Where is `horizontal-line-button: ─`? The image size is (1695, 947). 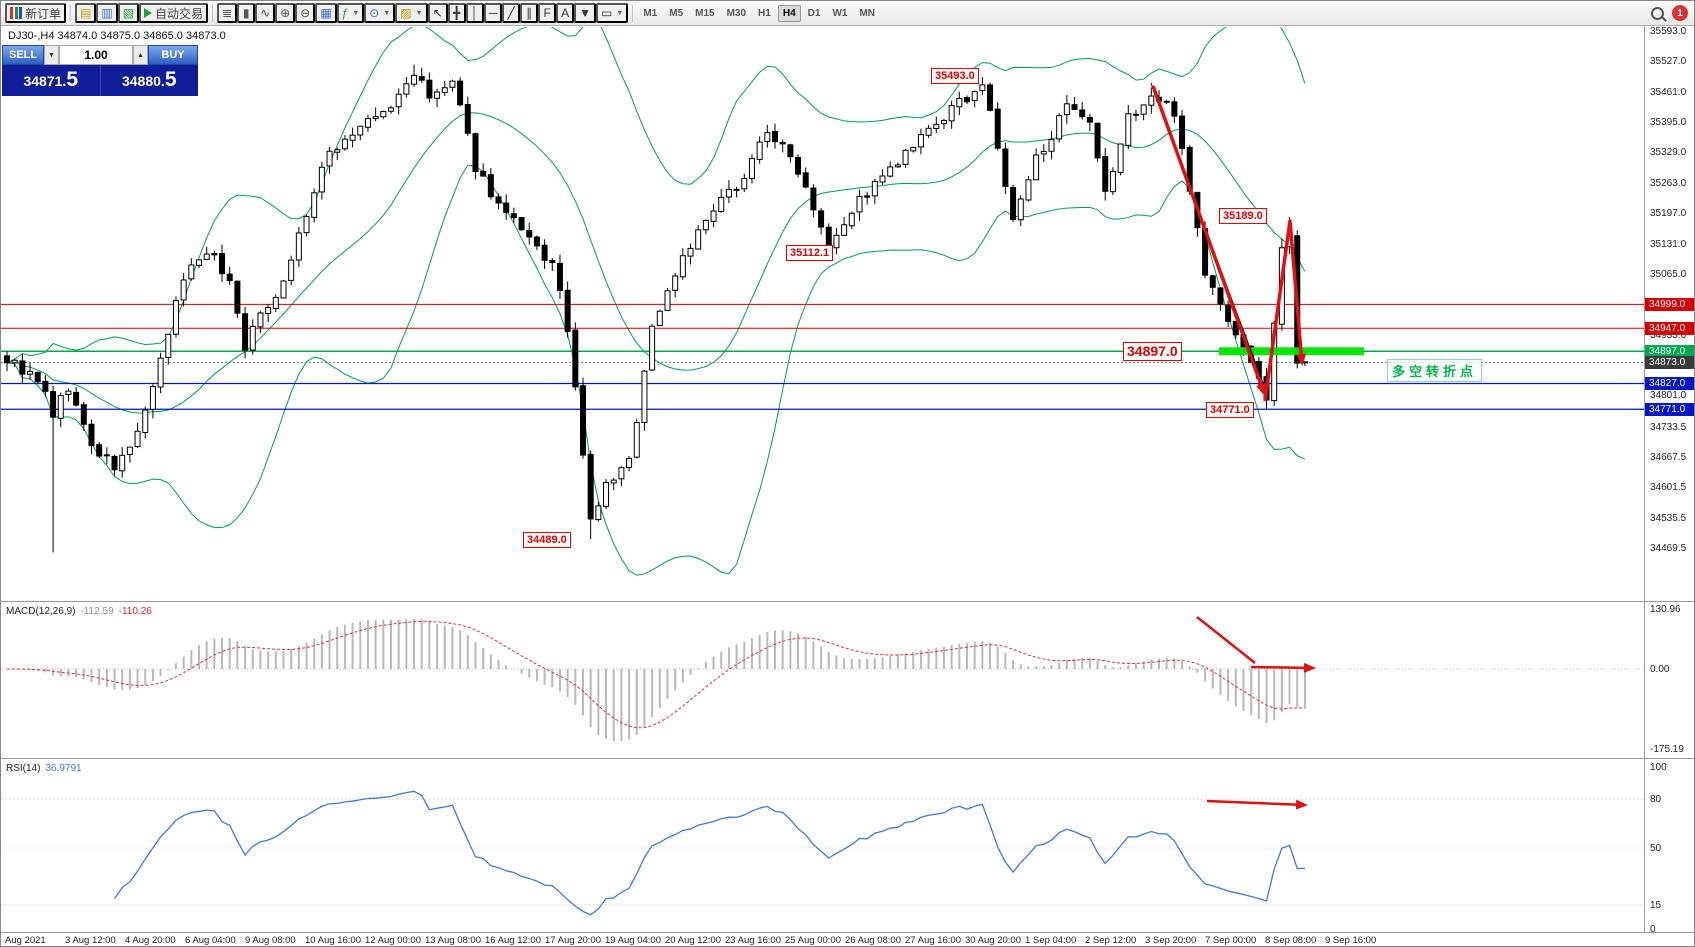 horizontal-line-button: ─ is located at coordinates (493, 13).